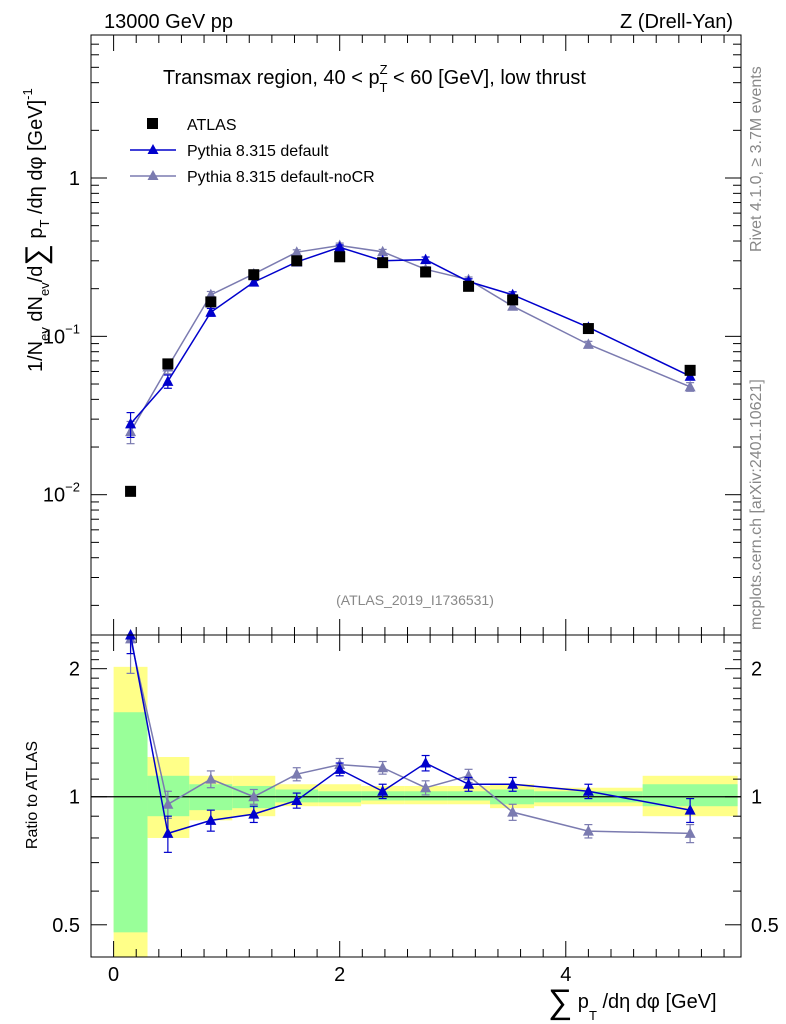 This screenshot has width=786, height=1024. I want to click on mcplots-label: mcplots.cern.ch [arXiv:2401.10621], so click(756, 504).